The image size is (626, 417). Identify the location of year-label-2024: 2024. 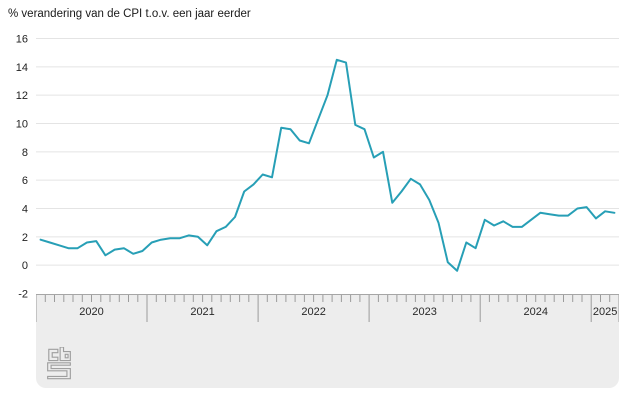
(535, 312).